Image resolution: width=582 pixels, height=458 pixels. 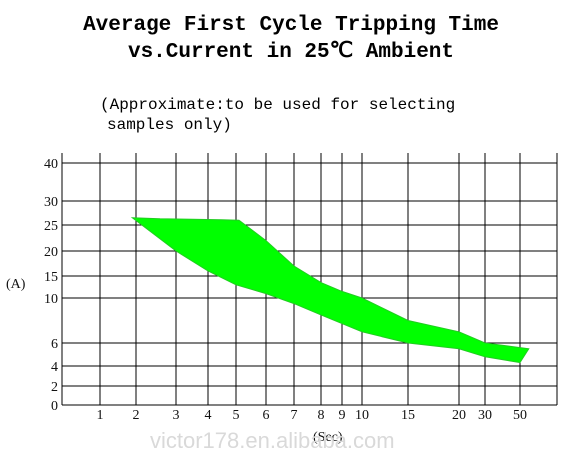 What do you see at coordinates (16, 284) in the screenshot?
I see `y-axis-label: (A)` at bounding box center [16, 284].